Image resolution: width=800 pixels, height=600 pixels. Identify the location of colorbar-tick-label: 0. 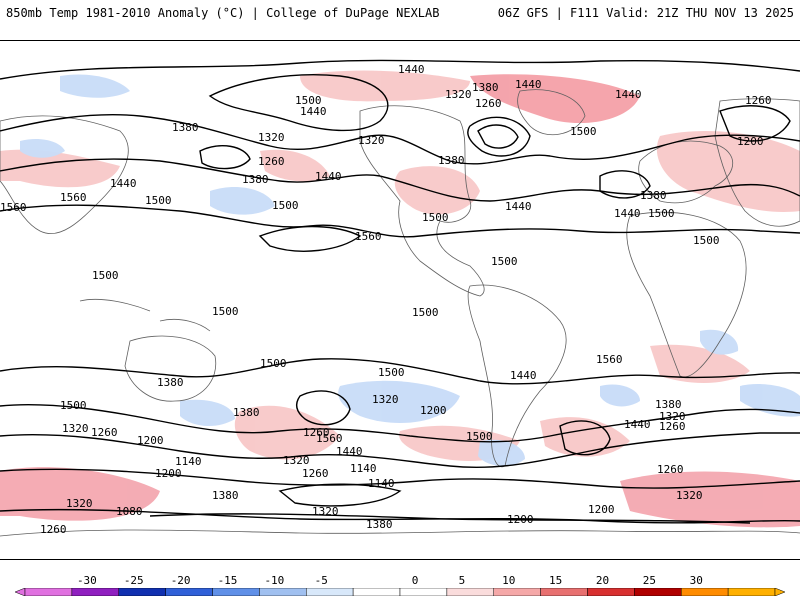
(415, 580).